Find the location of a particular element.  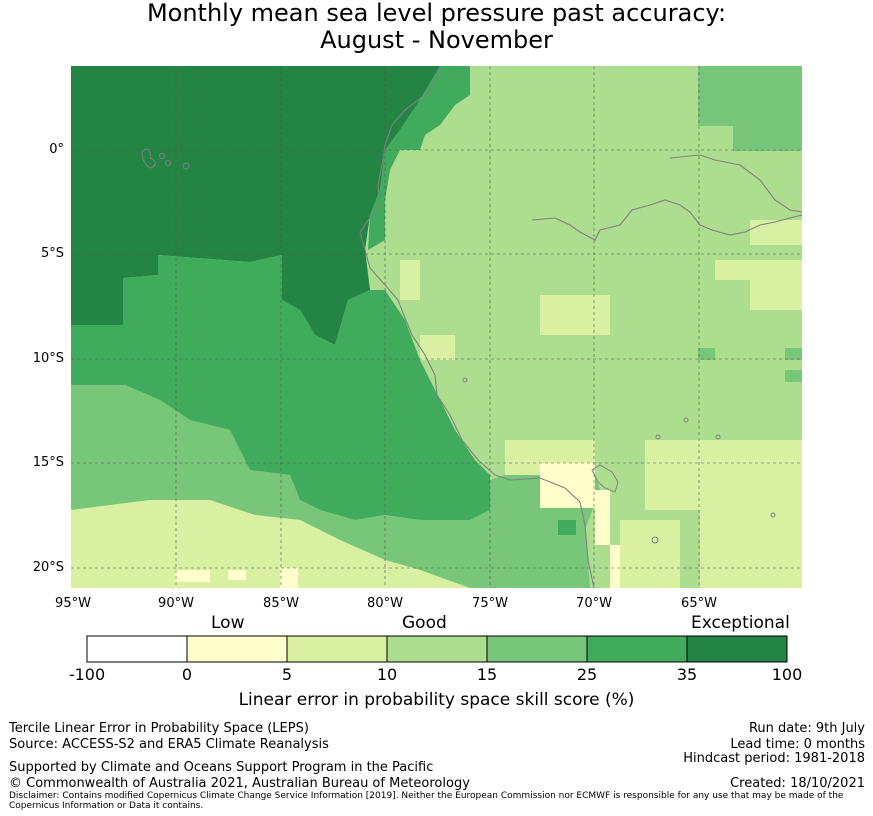

lake-outline is located at coordinates (605, 478).